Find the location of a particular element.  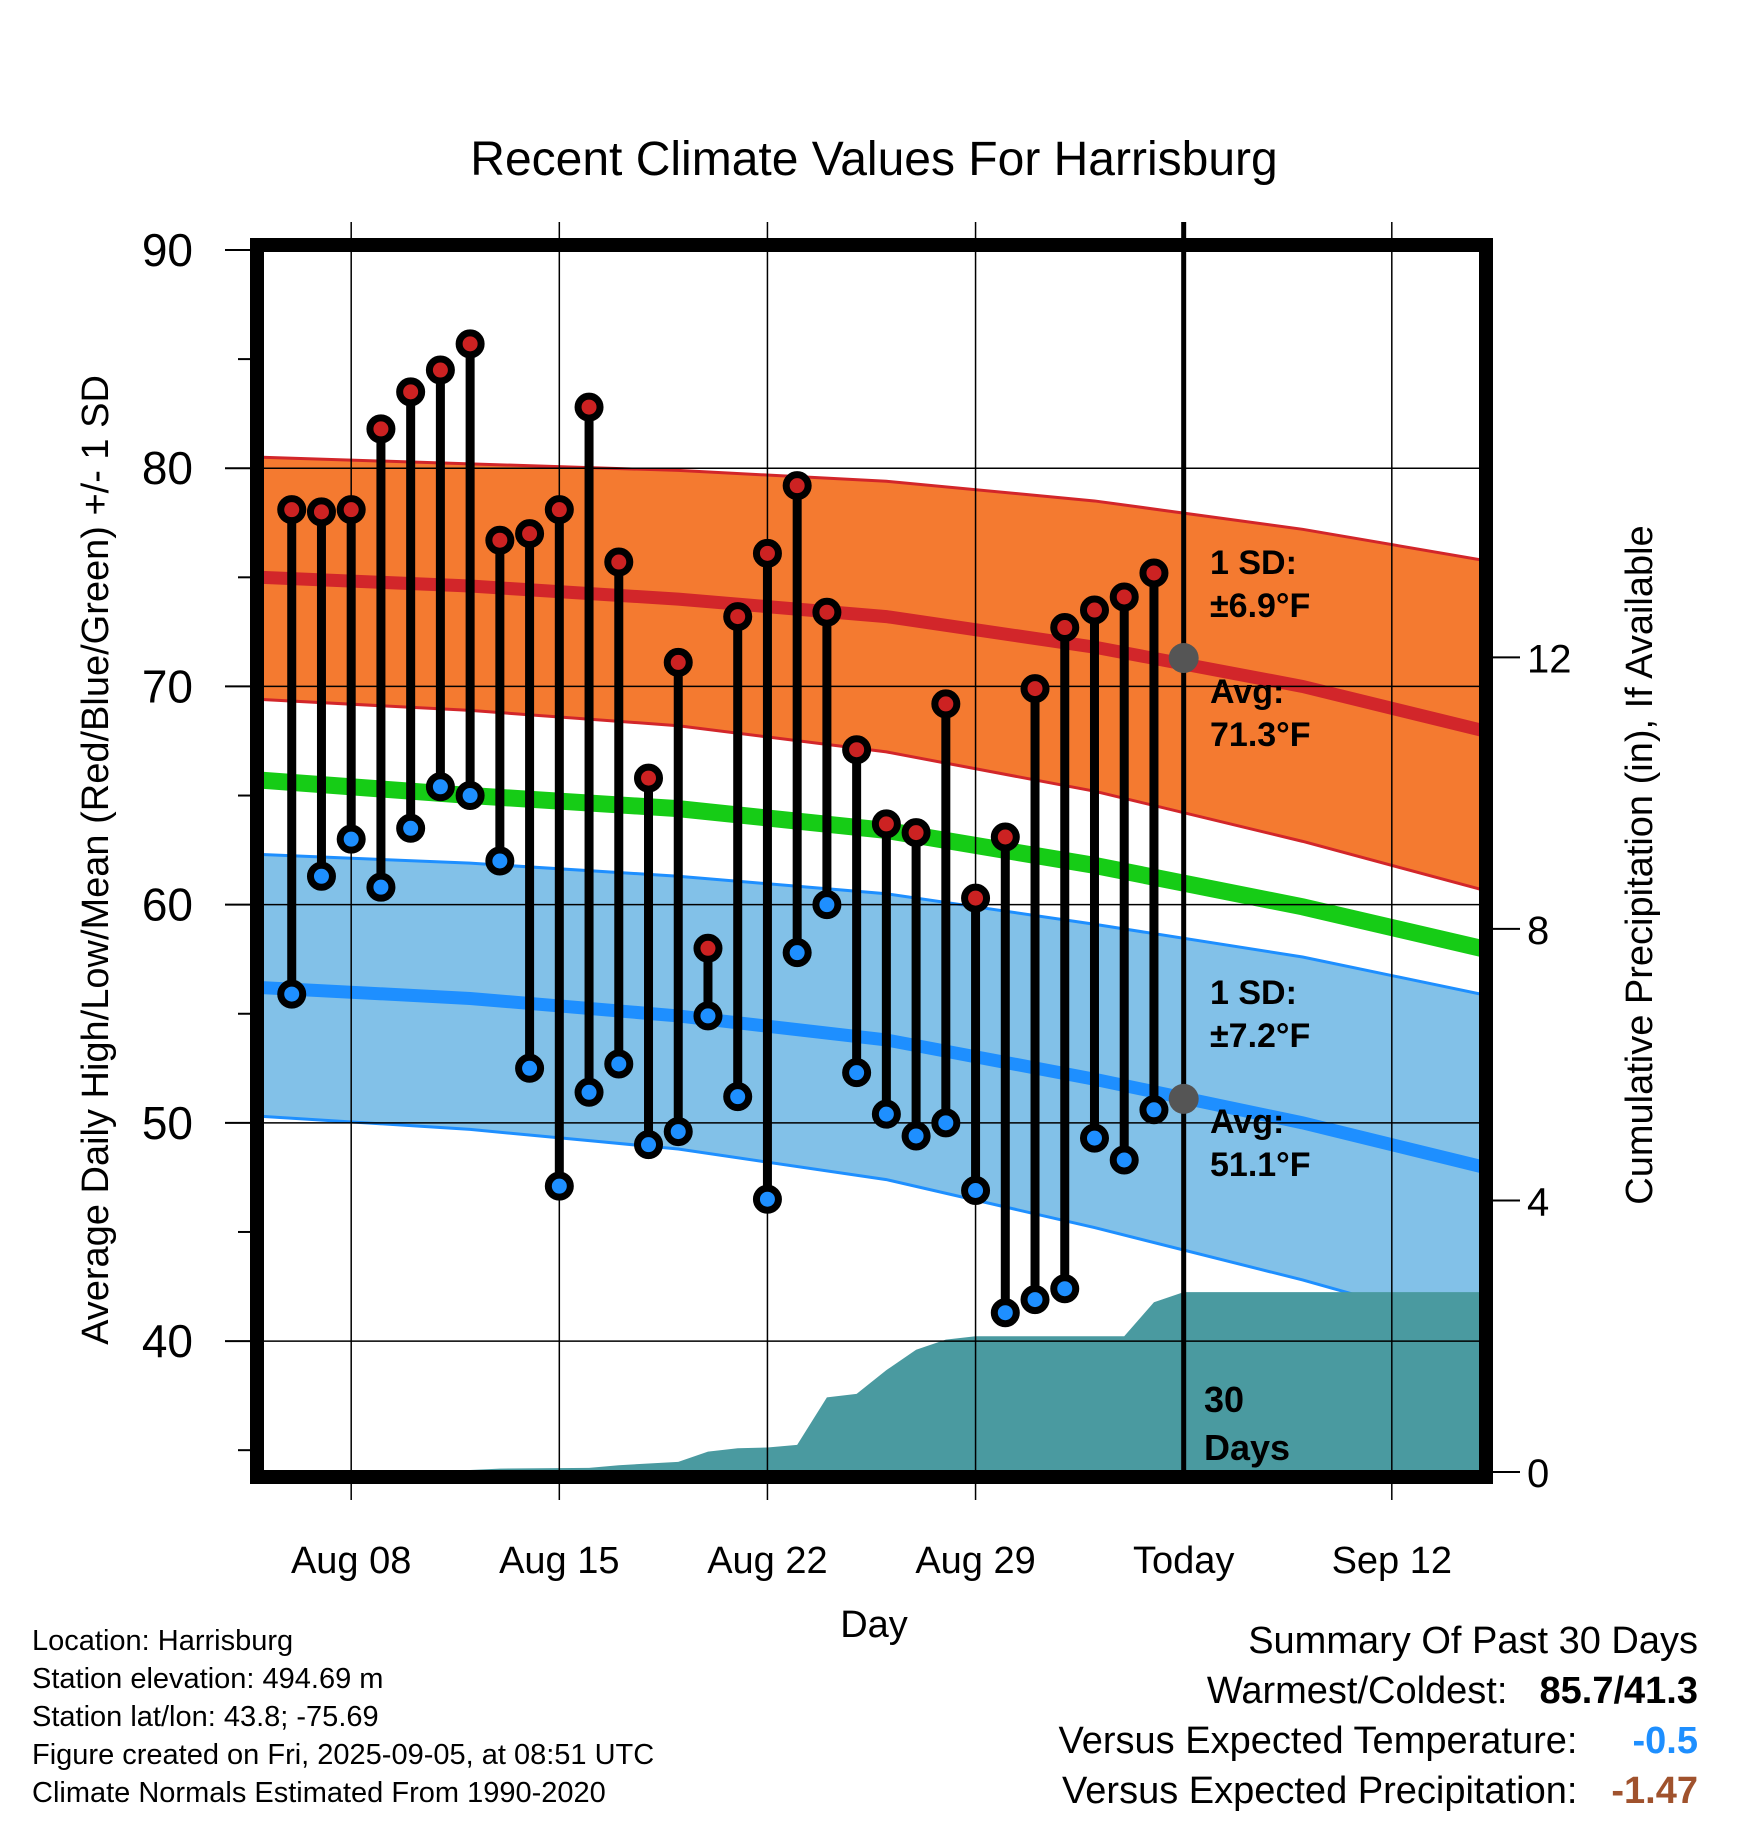

temp-vs-expected-value: -0.5 is located at coordinates (1665, 1741).